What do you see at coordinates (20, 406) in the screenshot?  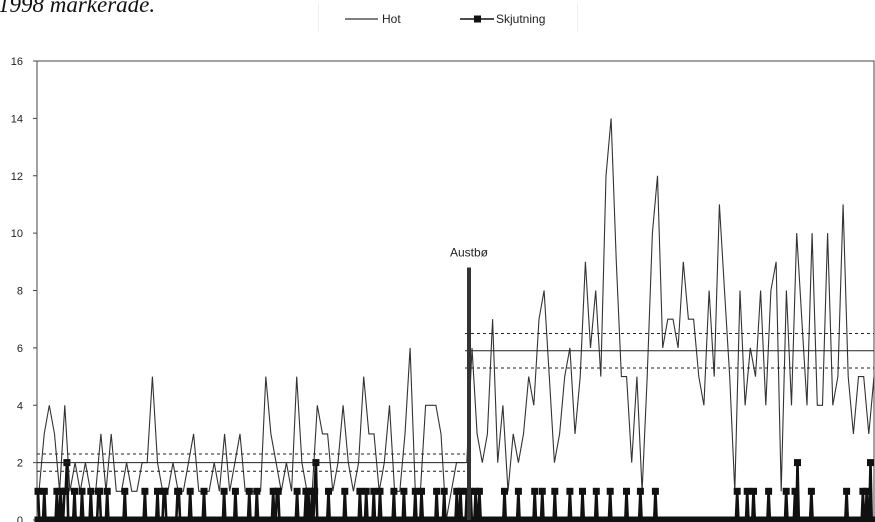 I see `y-tick-label: 4` at bounding box center [20, 406].